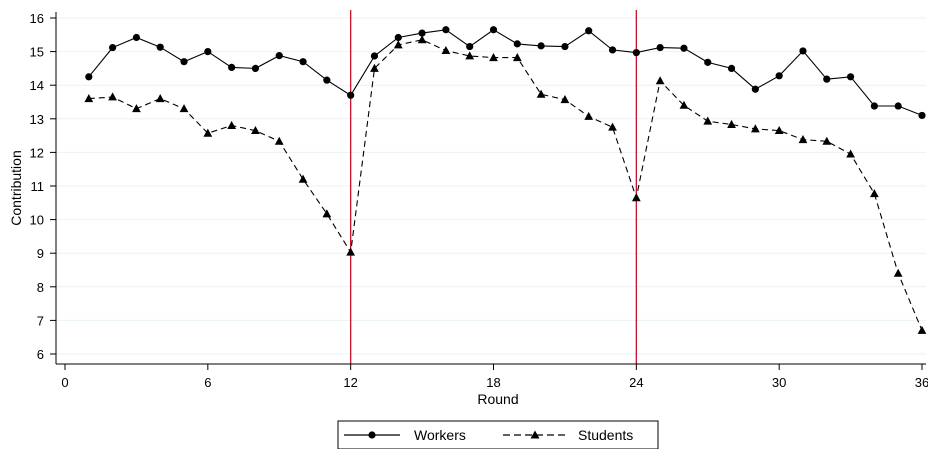 This screenshot has width=928, height=449. Describe the element at coordinates (40, 287) in the screenshot. I see `y-tick-label: 8` at that location.